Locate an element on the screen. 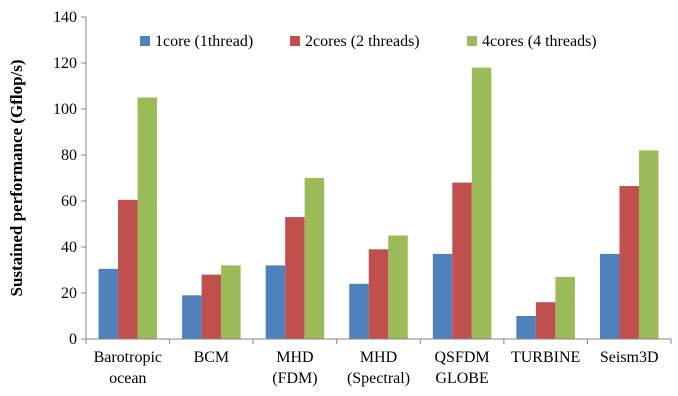 Image resolution: width=678 pixels, height=396 pixels. y-axis-label: Sustained performance (Gflop/s) is located at coordinates (16, 177).